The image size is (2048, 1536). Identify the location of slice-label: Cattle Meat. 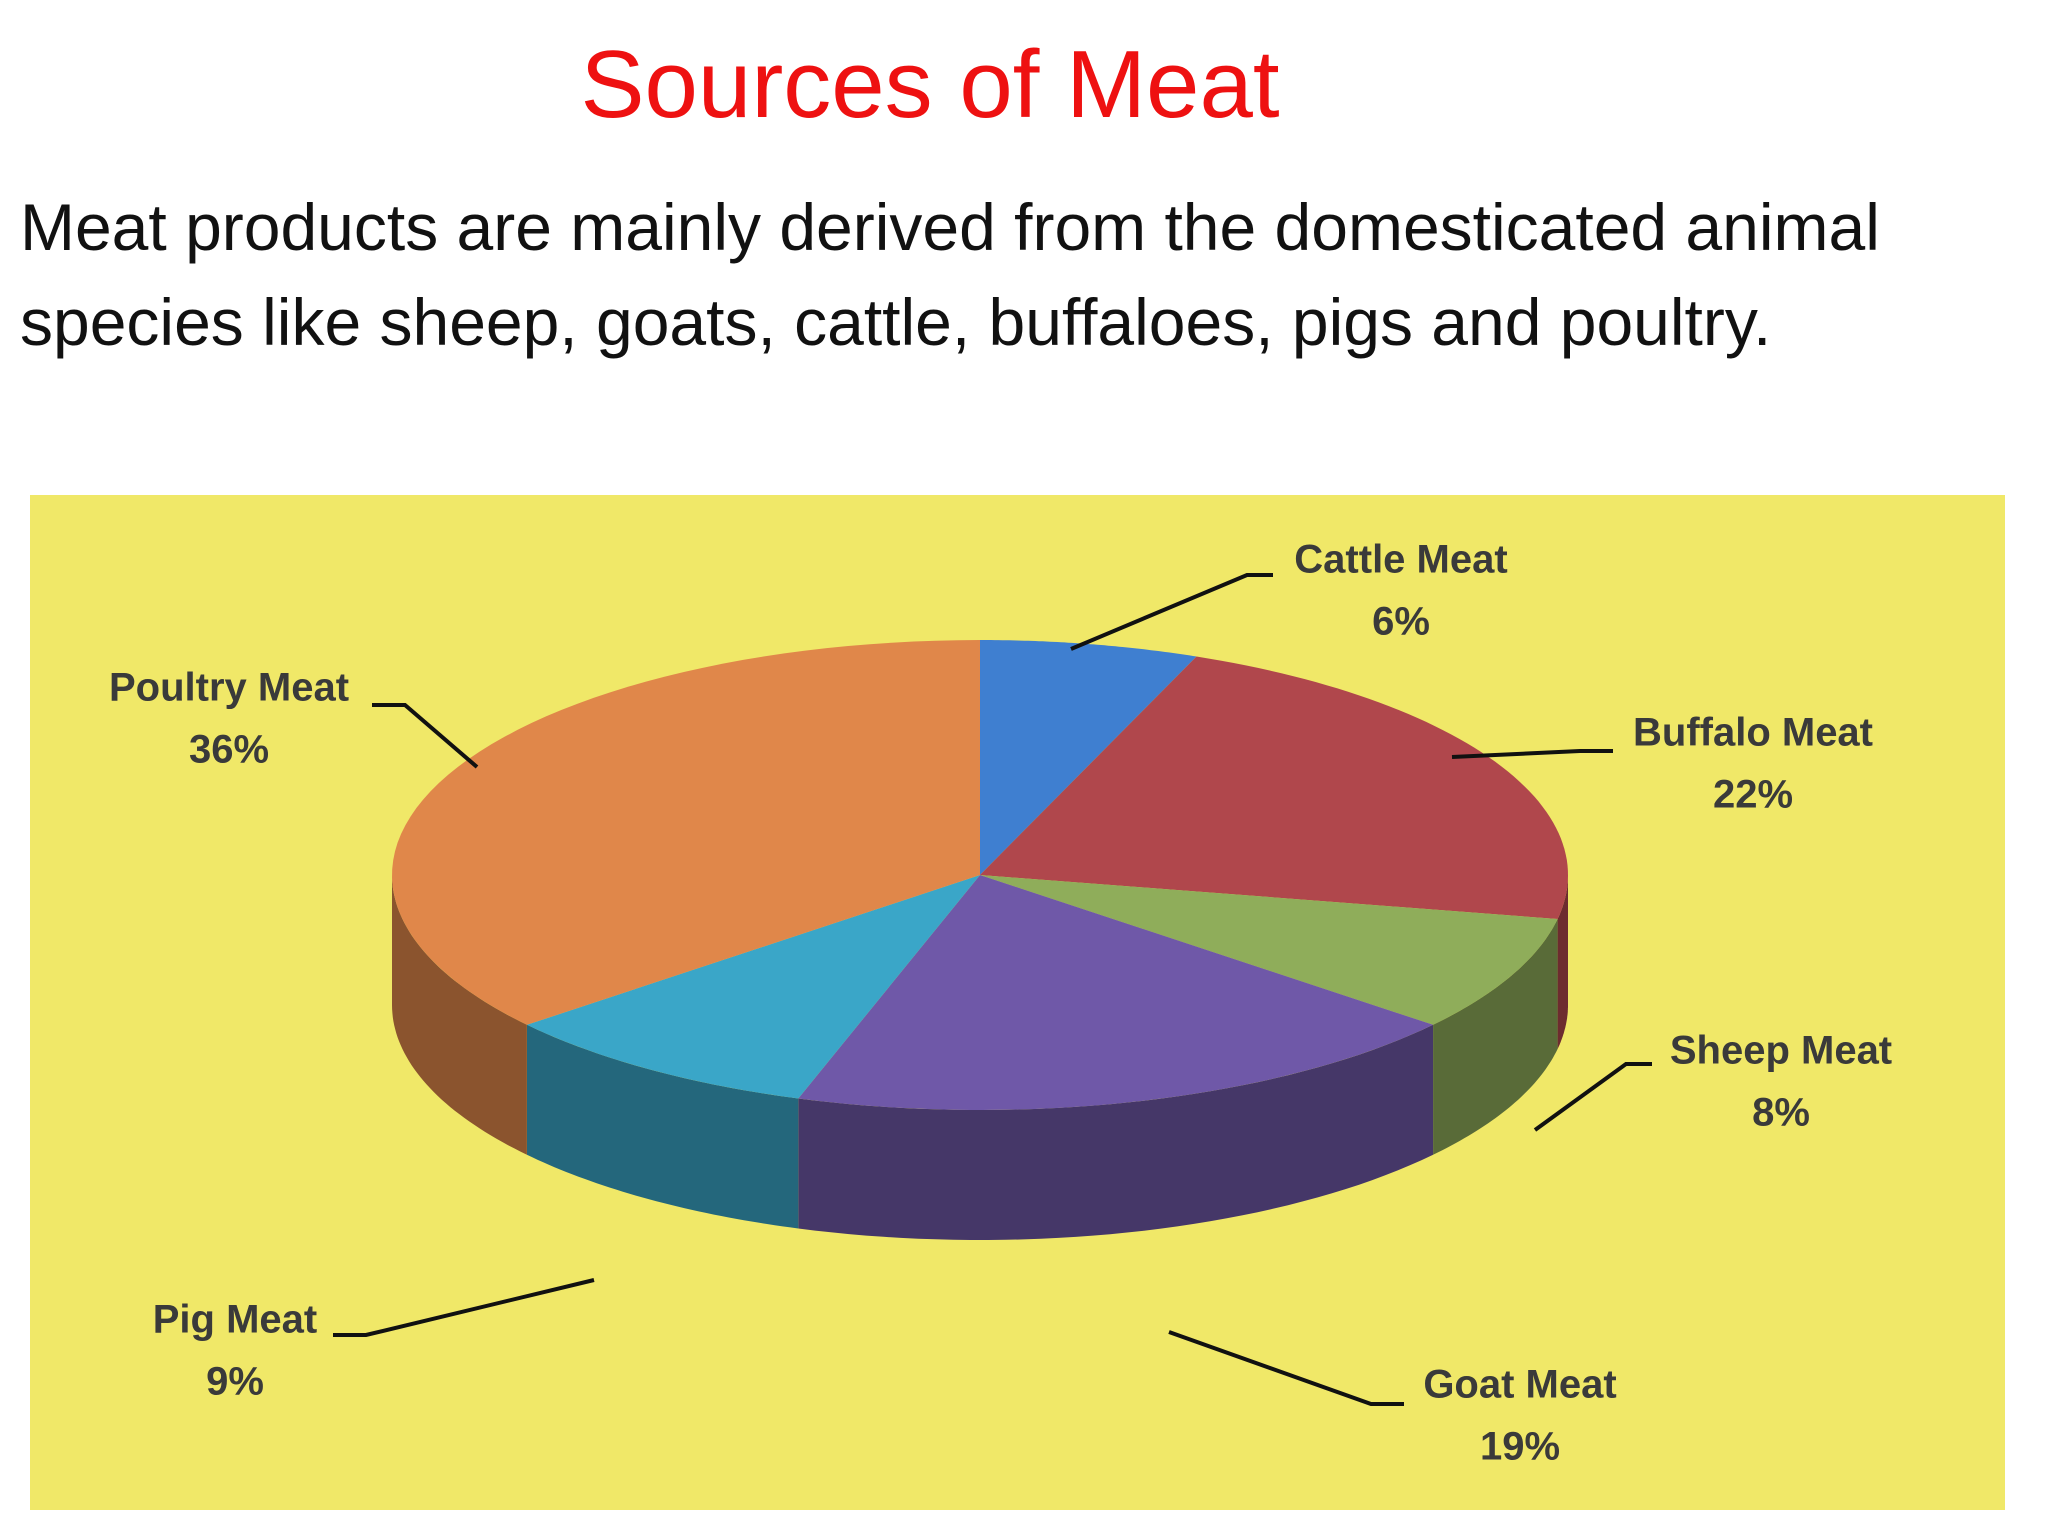
(1400, 560).